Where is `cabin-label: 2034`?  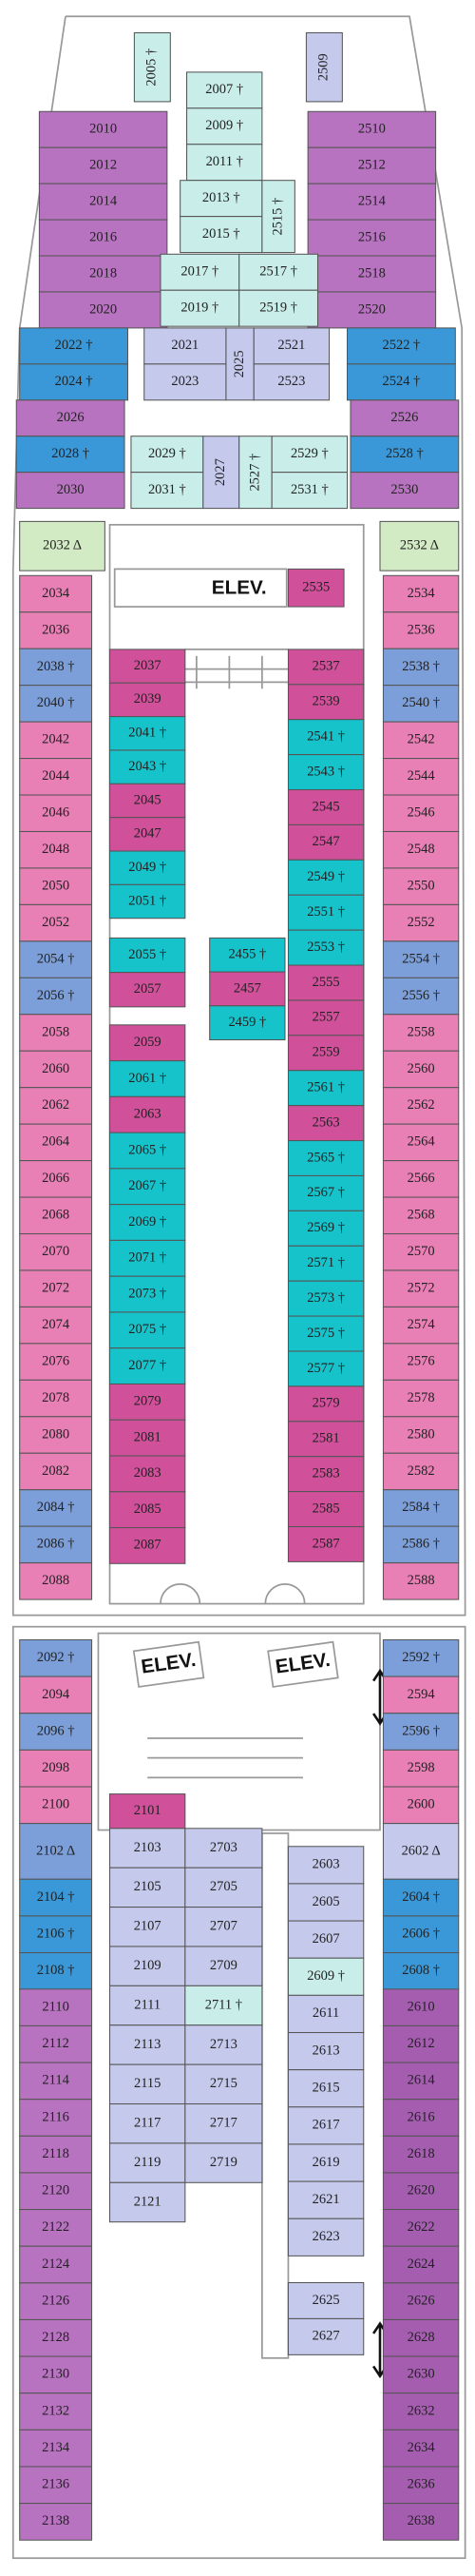 cabin-label: 2034 is located at coordinates (56, 593).